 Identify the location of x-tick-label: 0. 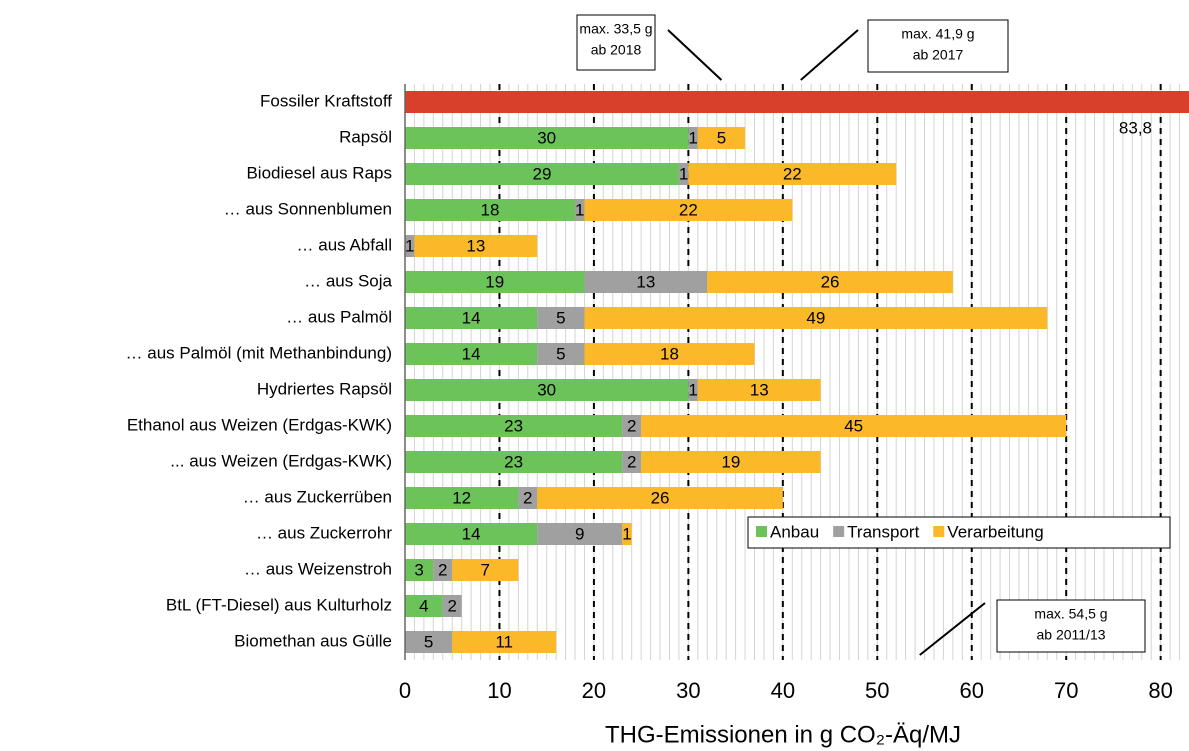
(405, 690).